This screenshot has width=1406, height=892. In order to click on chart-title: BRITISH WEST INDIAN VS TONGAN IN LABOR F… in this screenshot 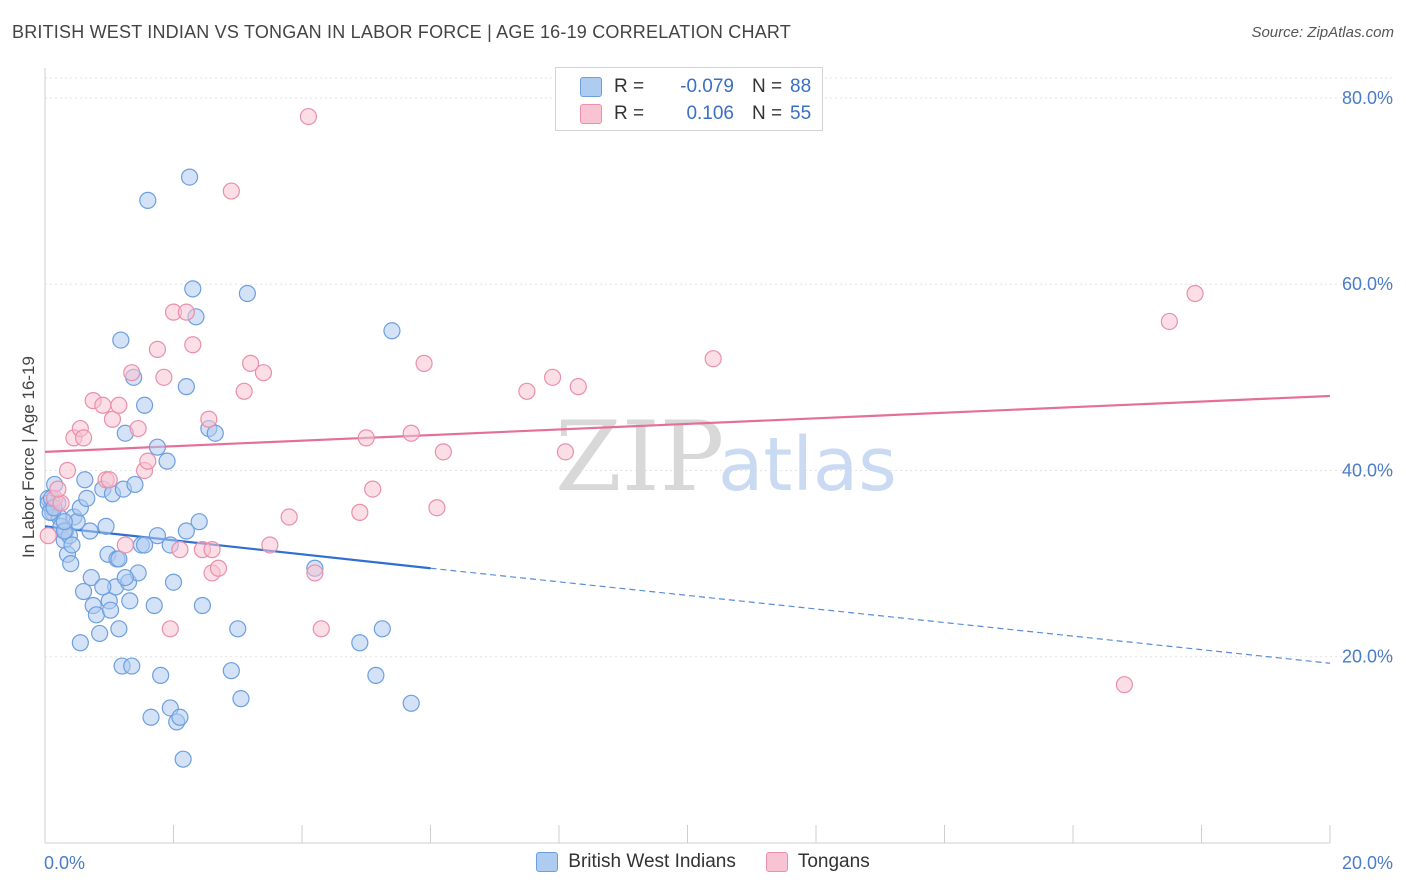, I will do `click(401, 32)`.